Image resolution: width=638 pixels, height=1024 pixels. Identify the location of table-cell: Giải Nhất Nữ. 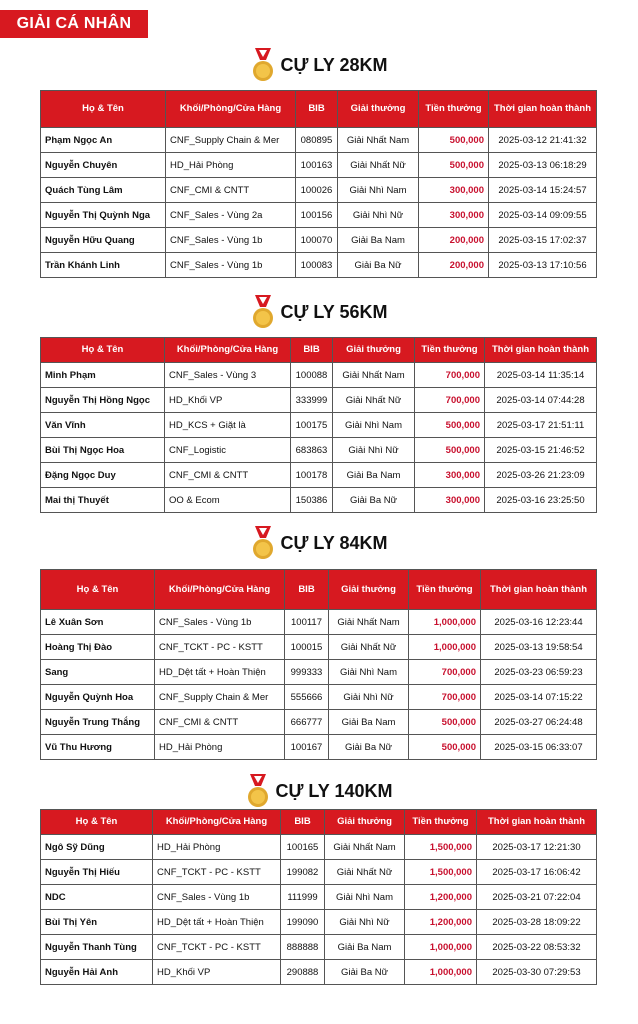
(373, 400).